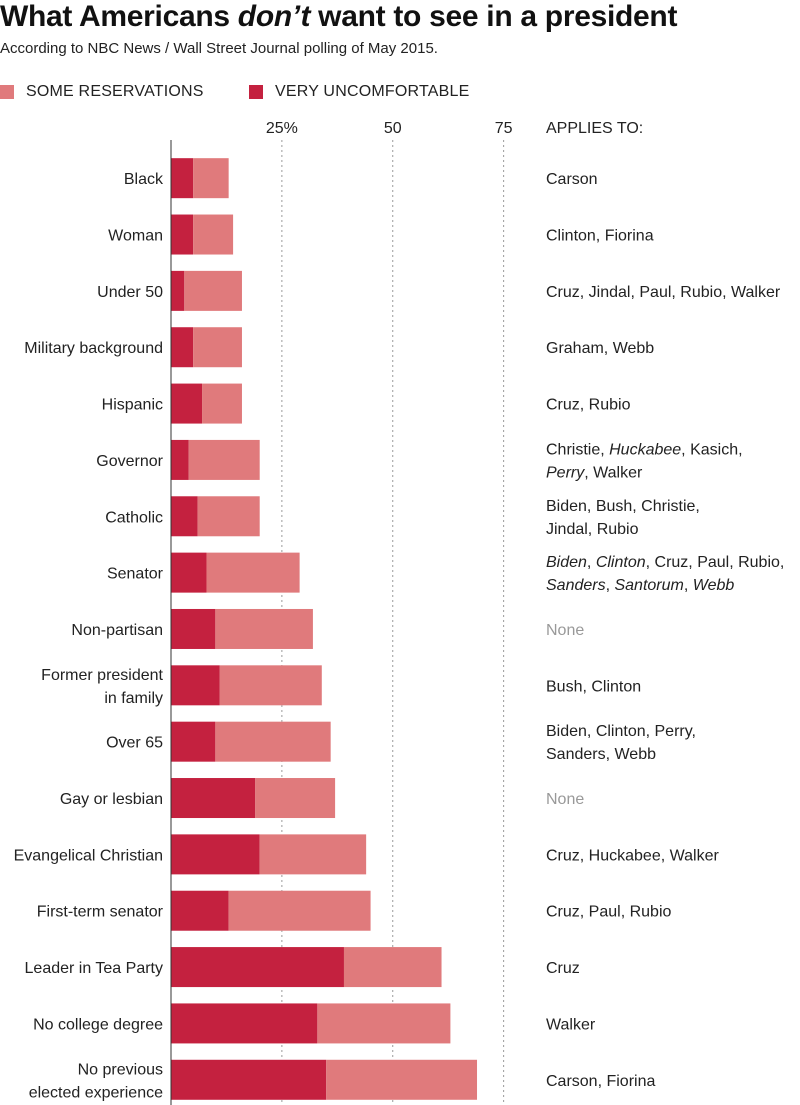 Image resolution: width=800 pixels, height=1105 pixels. Describe the element at coordinates (184, 516) in the screenshot. I see `bar-very-uncomfortable-catholic` at that location.